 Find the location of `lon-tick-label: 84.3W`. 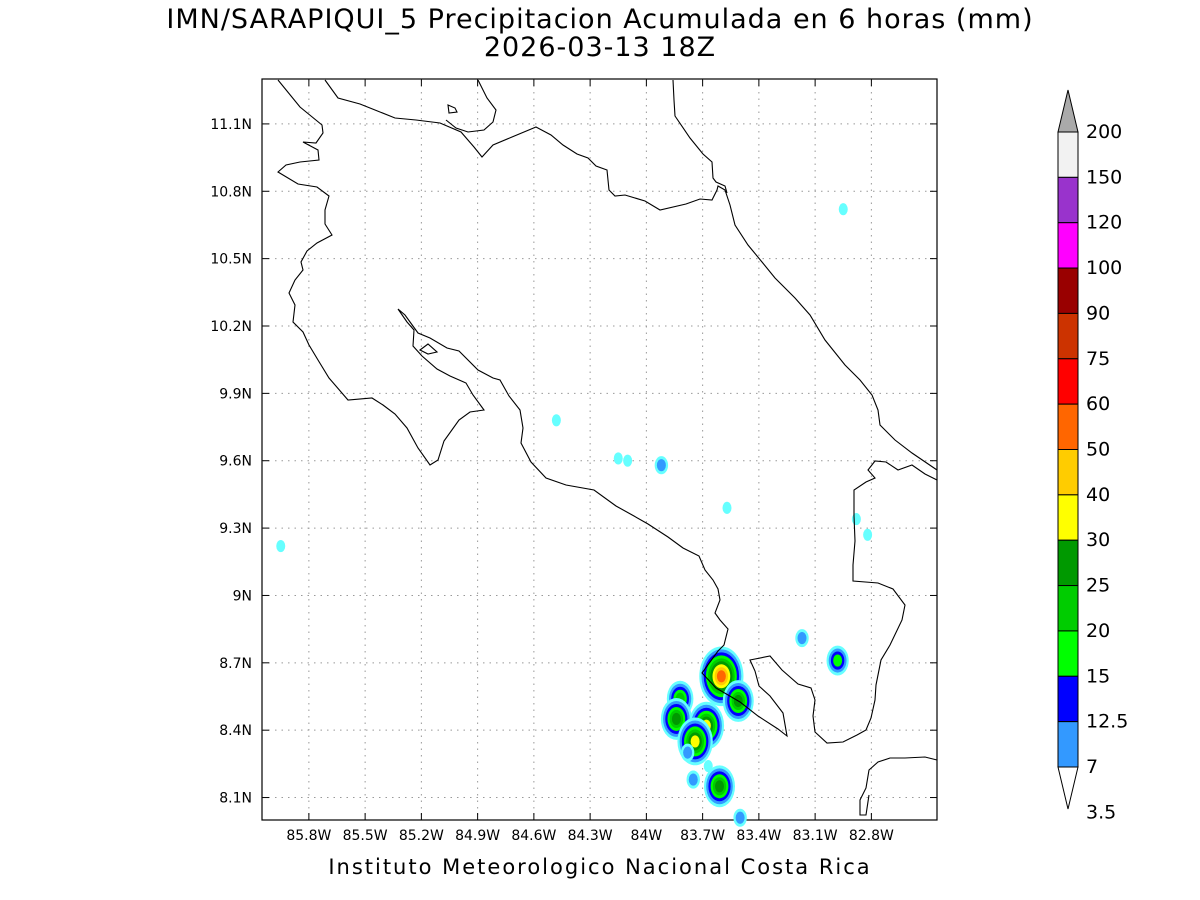

lon-tick-label: 84.3W is located at coordinates (590, 836).